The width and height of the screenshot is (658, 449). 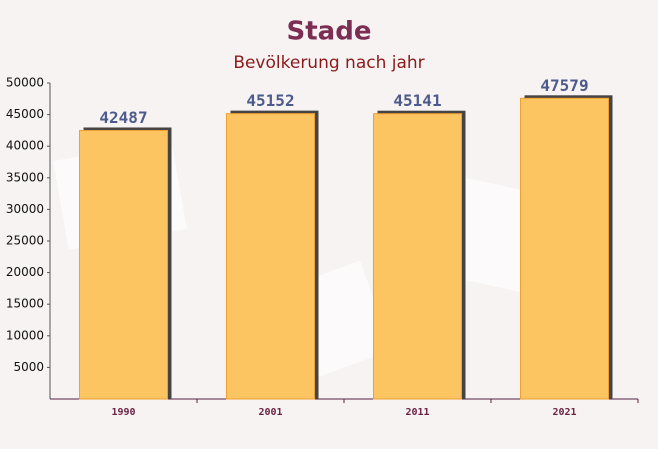 I want to click on value-label: 47579, so click(x=564, y=85).